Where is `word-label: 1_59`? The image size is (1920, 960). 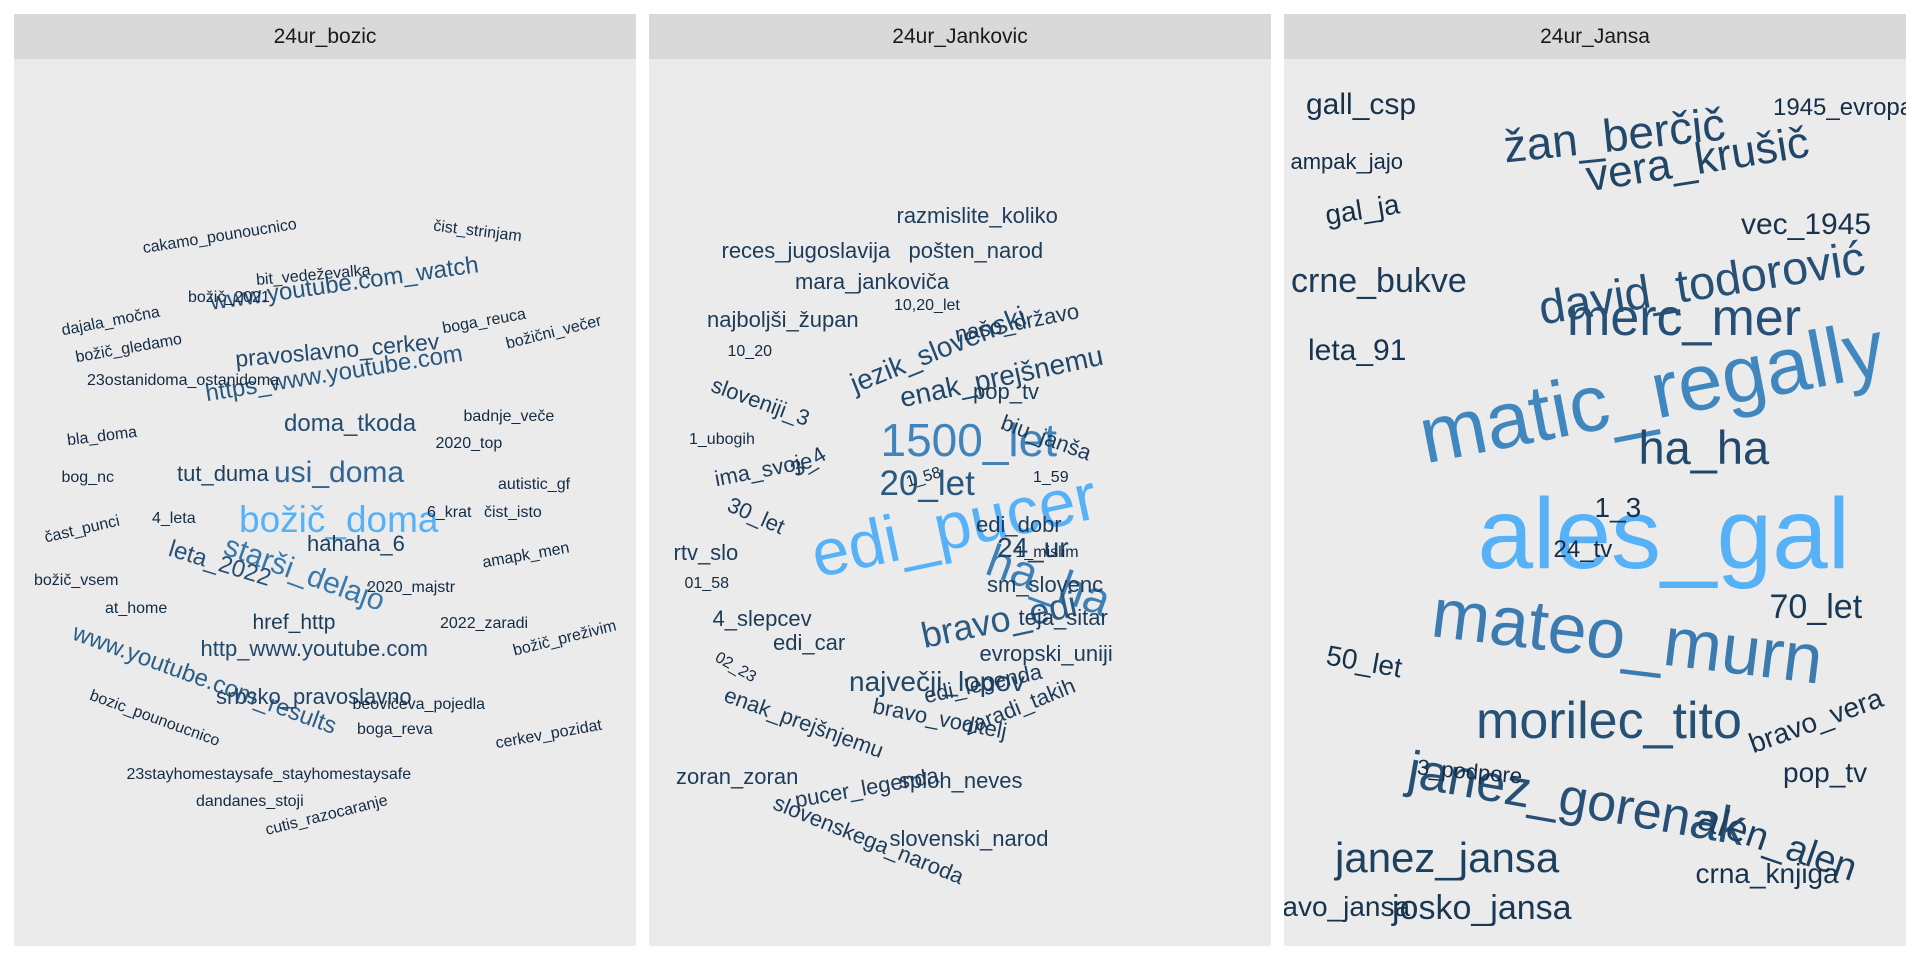
word-label: 1_59 is located at coordinates (1051, 477).